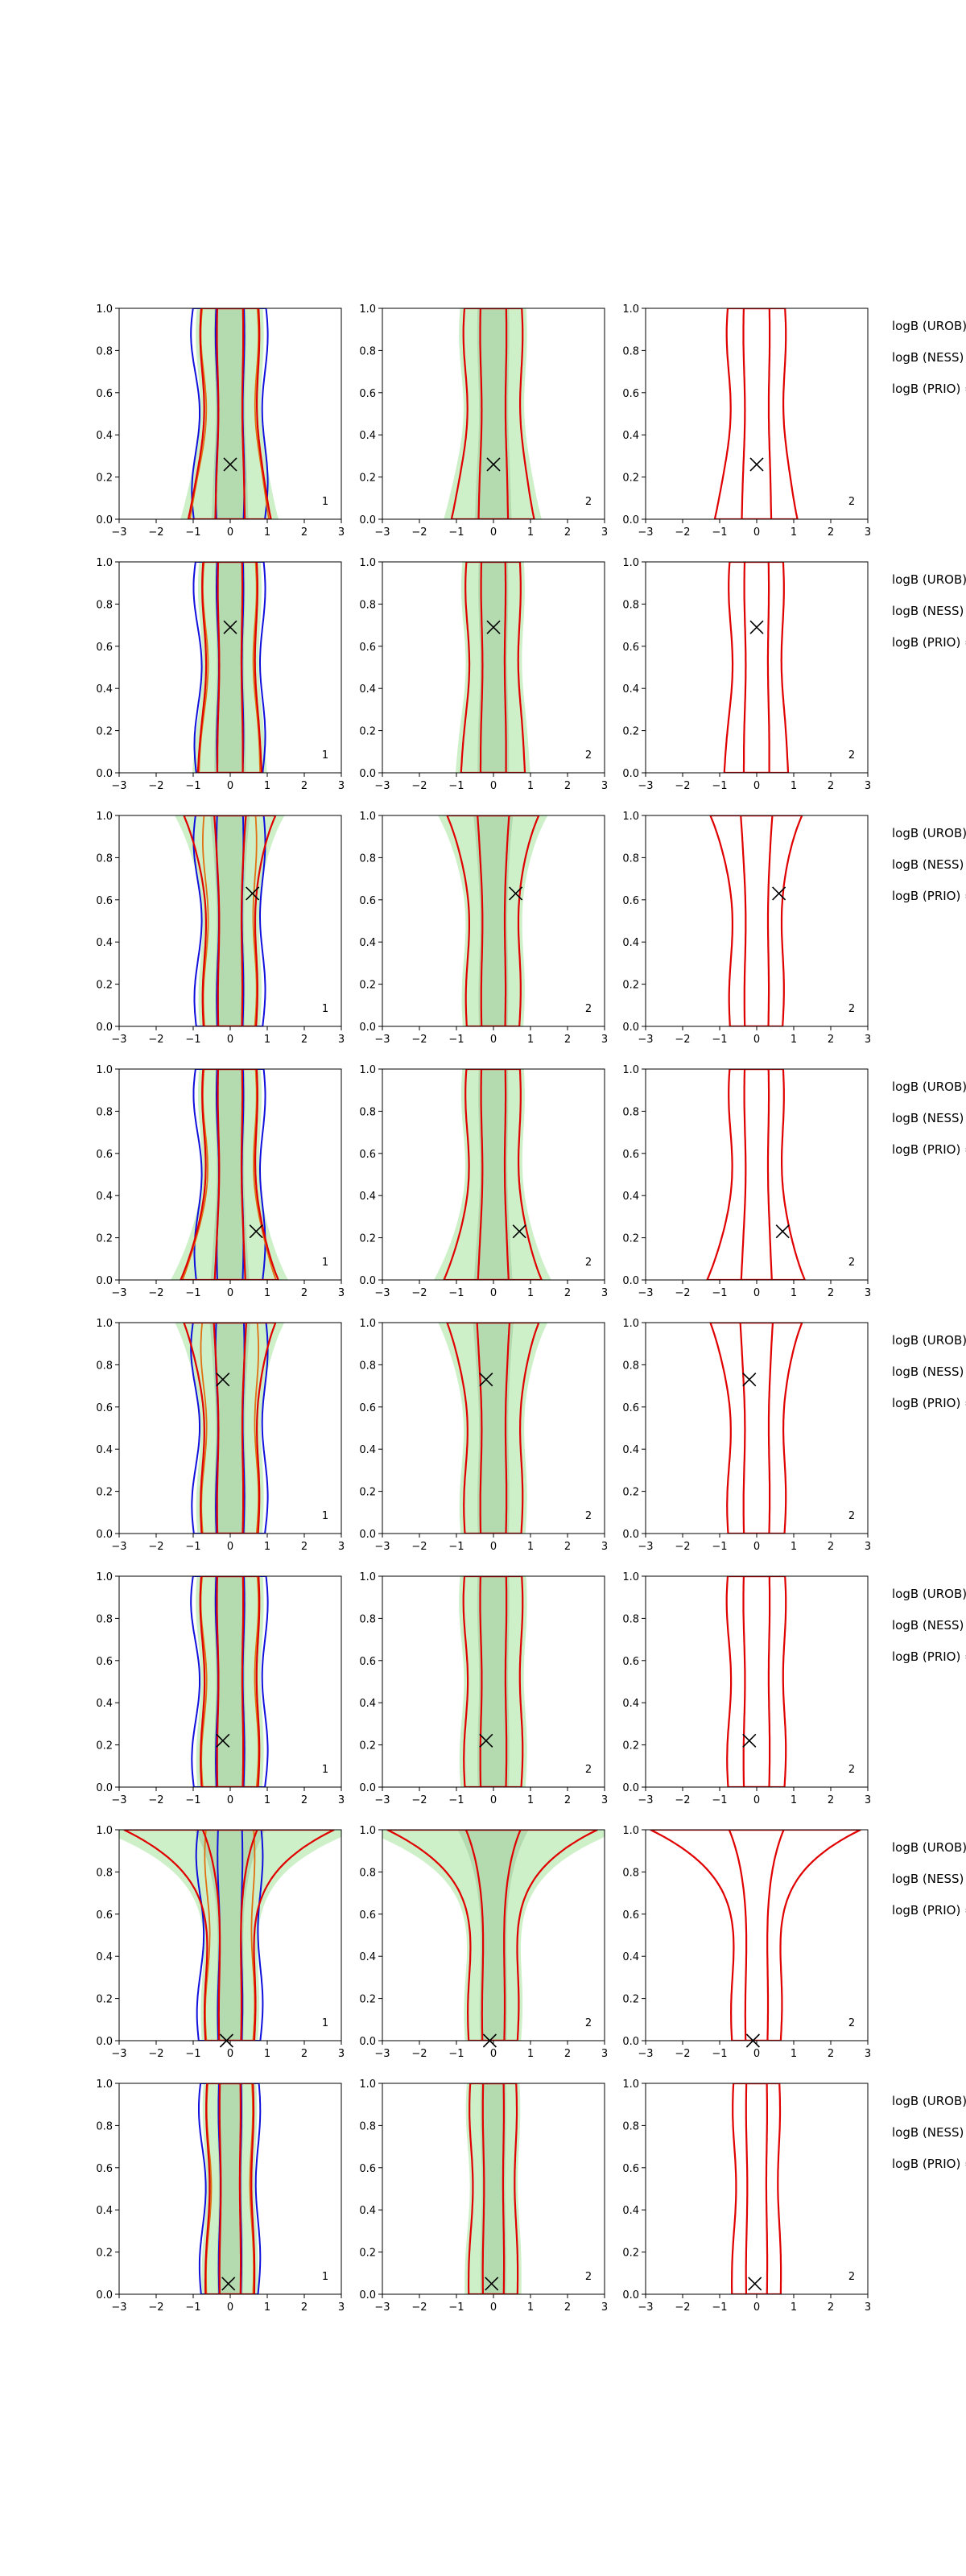 The width and height of the screenshot is (966, 2576). What do you see at coordinates (929, 1910) in the screenshot?
I see `logb-label-3: logB (PRIO) =` at bounding box center [929, 1910].